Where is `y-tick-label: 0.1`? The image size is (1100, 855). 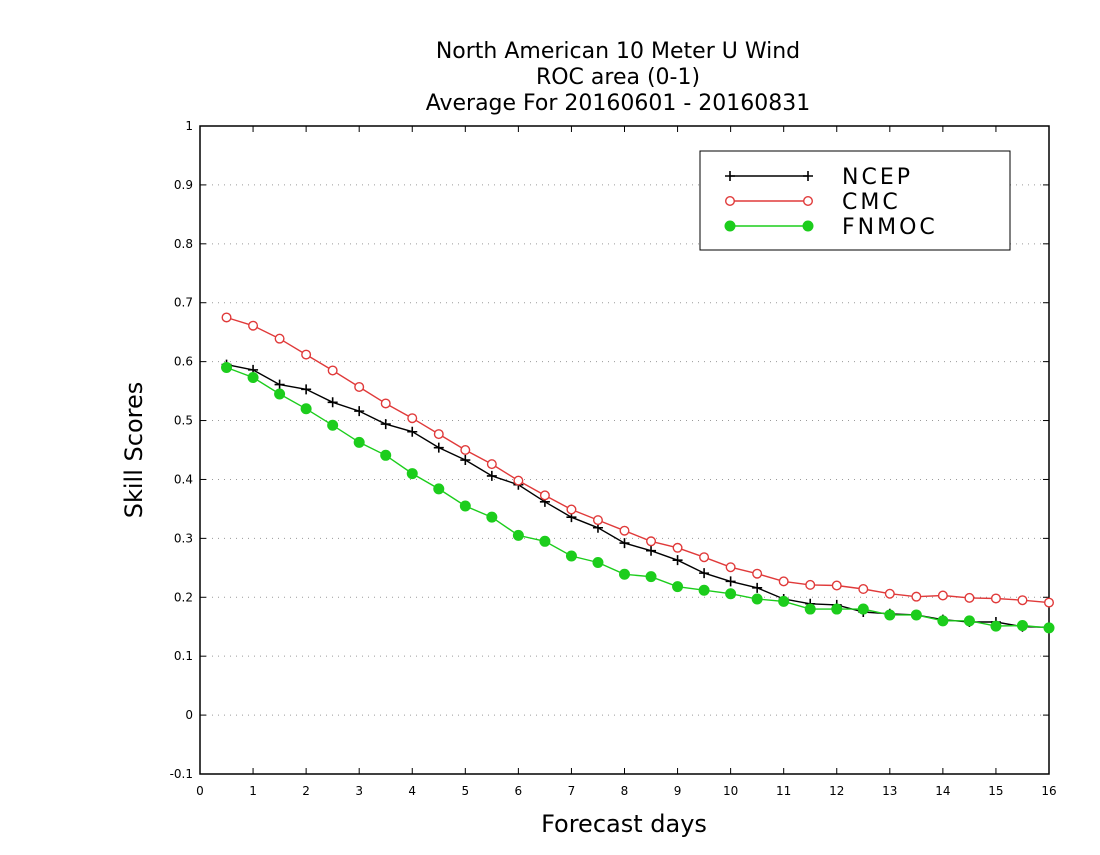 y-tick-label: 0.1 is located at coordinates (183, 656).